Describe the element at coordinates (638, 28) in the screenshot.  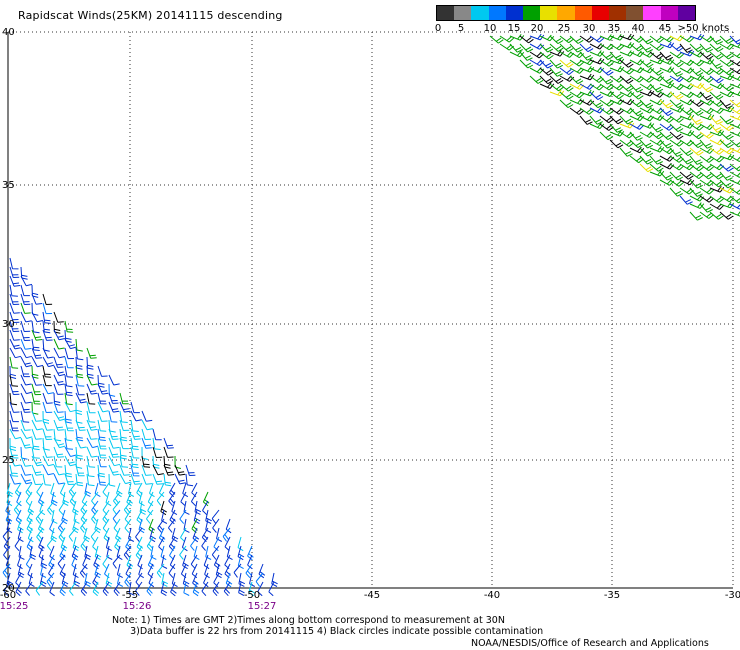
I see `legend-label: 40` at that location.